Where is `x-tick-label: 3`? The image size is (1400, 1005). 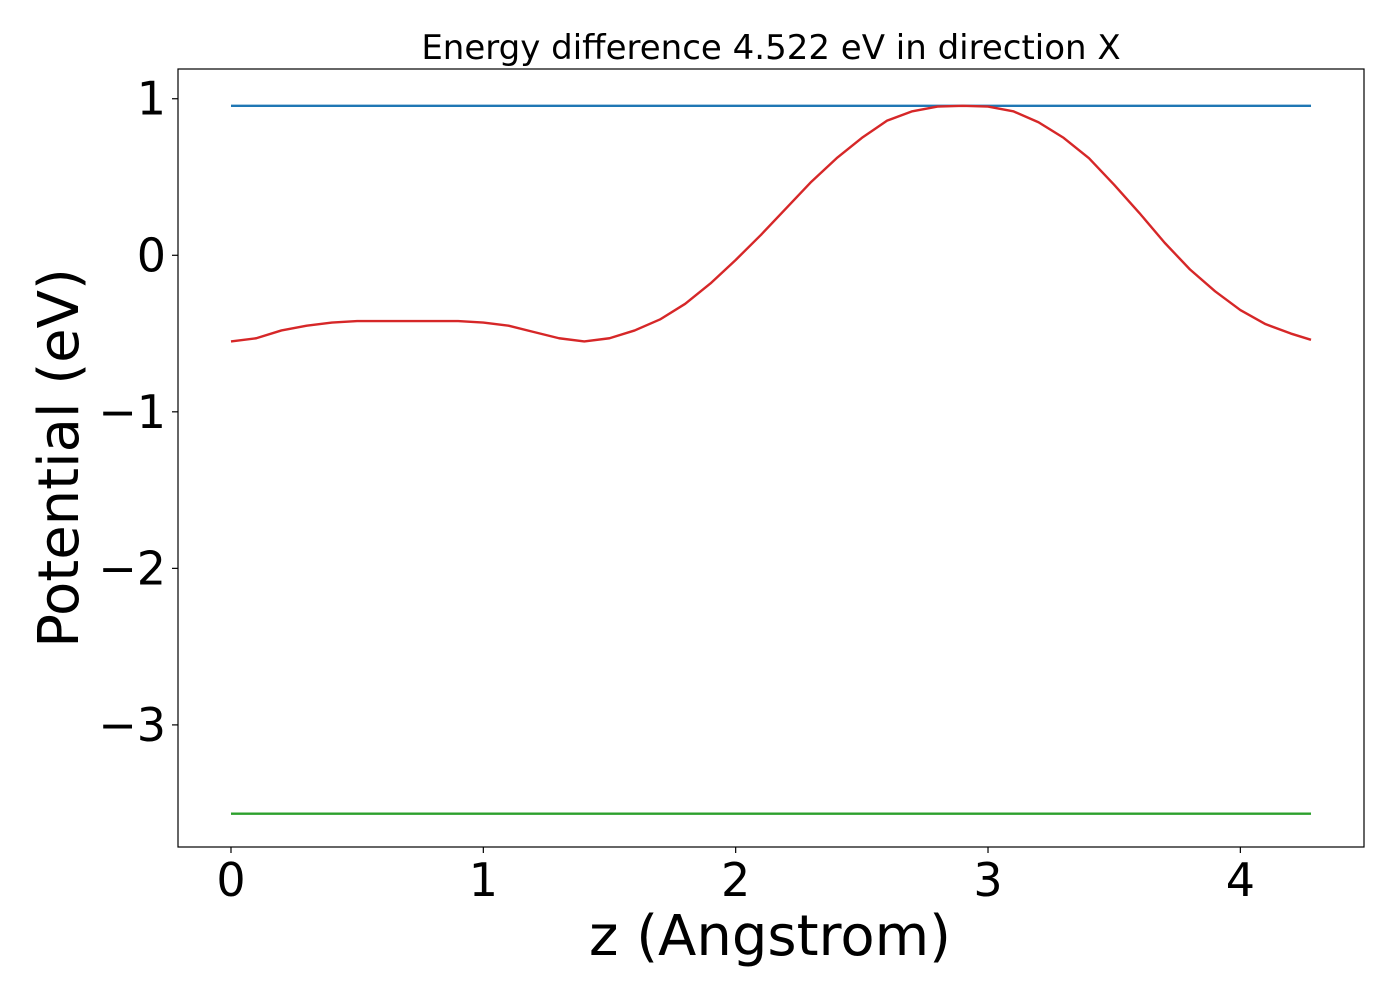
x-tick-label: 3 is located at coordinates (987, 880).